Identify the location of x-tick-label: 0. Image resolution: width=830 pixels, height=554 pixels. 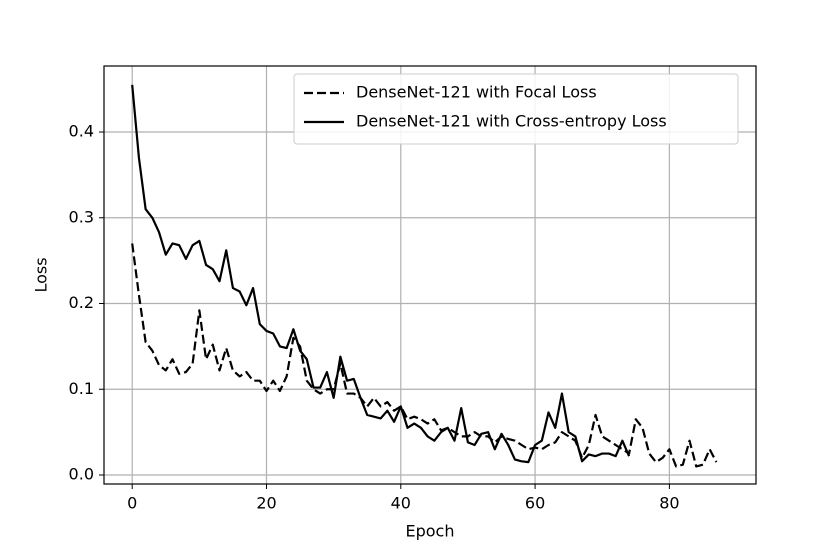
(132, 503).